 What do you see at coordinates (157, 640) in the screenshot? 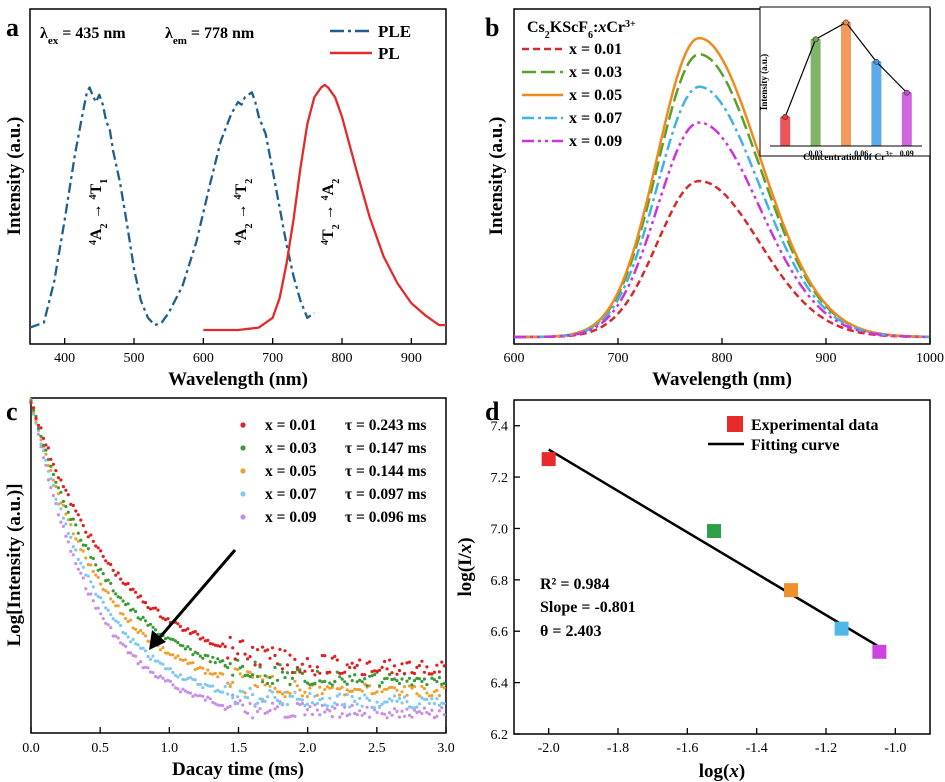
I see `trend-arrow-head` at bounding box center [157, 640].